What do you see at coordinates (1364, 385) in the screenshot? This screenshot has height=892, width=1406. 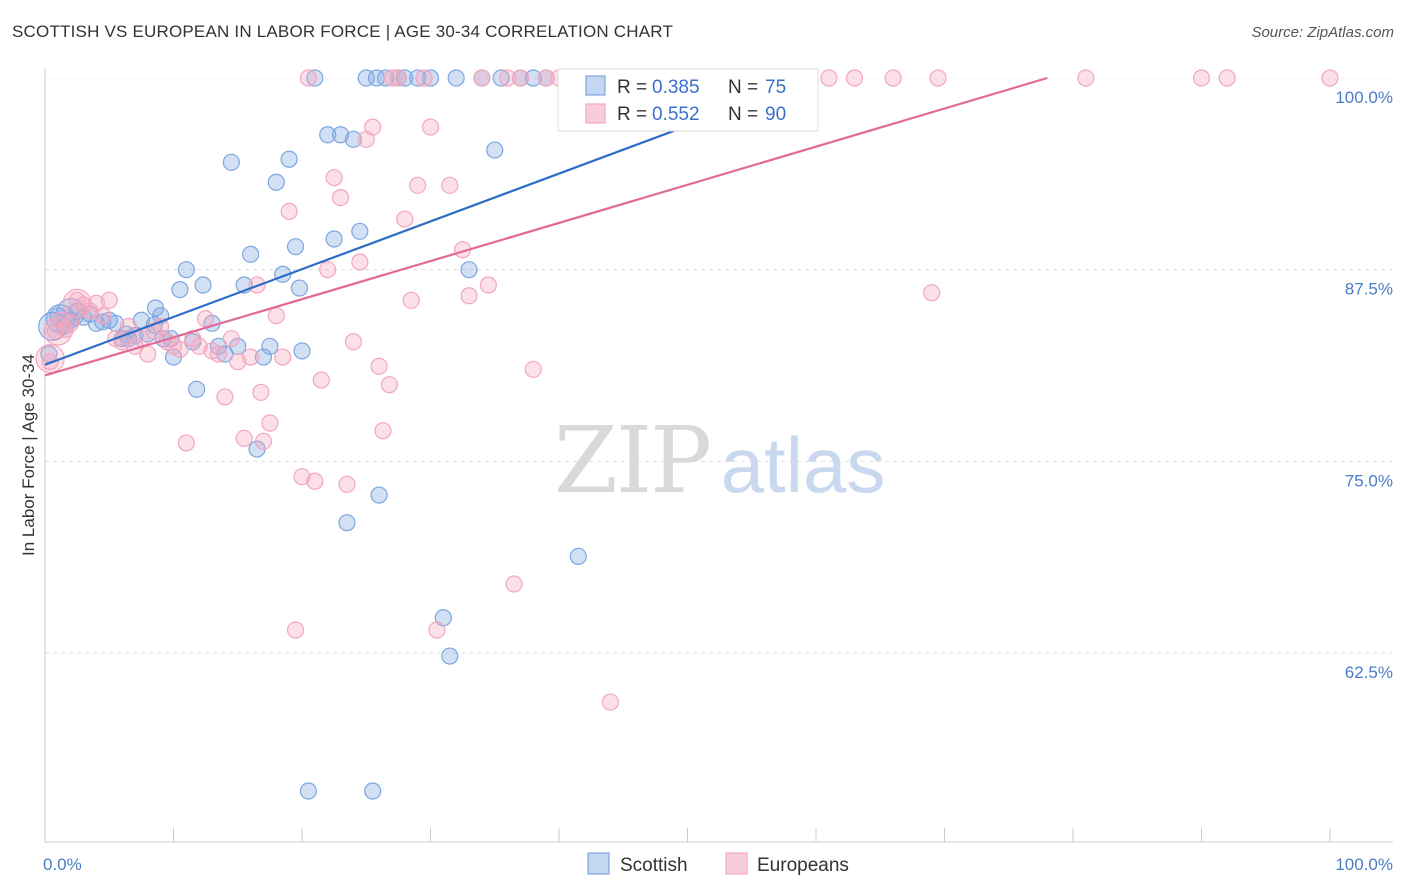 I see `y-tick-labels: 100.0% 87.5% 75.0% 62.5%` at bounding box center [1364, 385].